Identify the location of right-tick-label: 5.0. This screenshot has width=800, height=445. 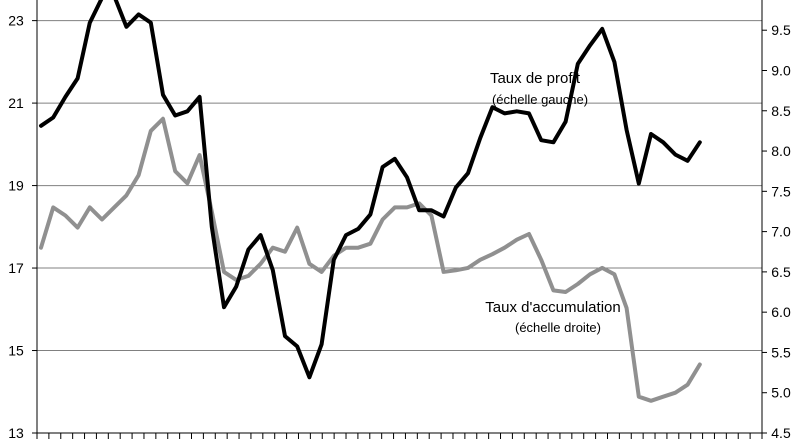
(781, 393).